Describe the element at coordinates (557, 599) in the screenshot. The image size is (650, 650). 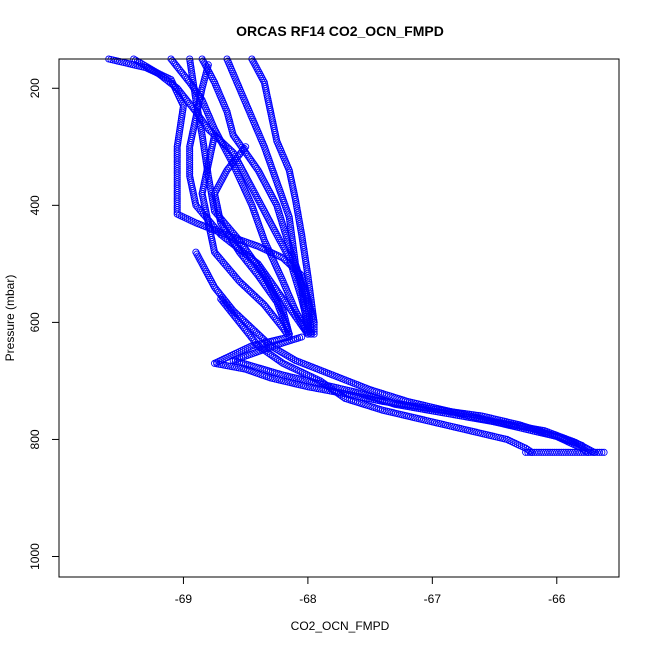
I see `x-tick-label: -66` at that location.